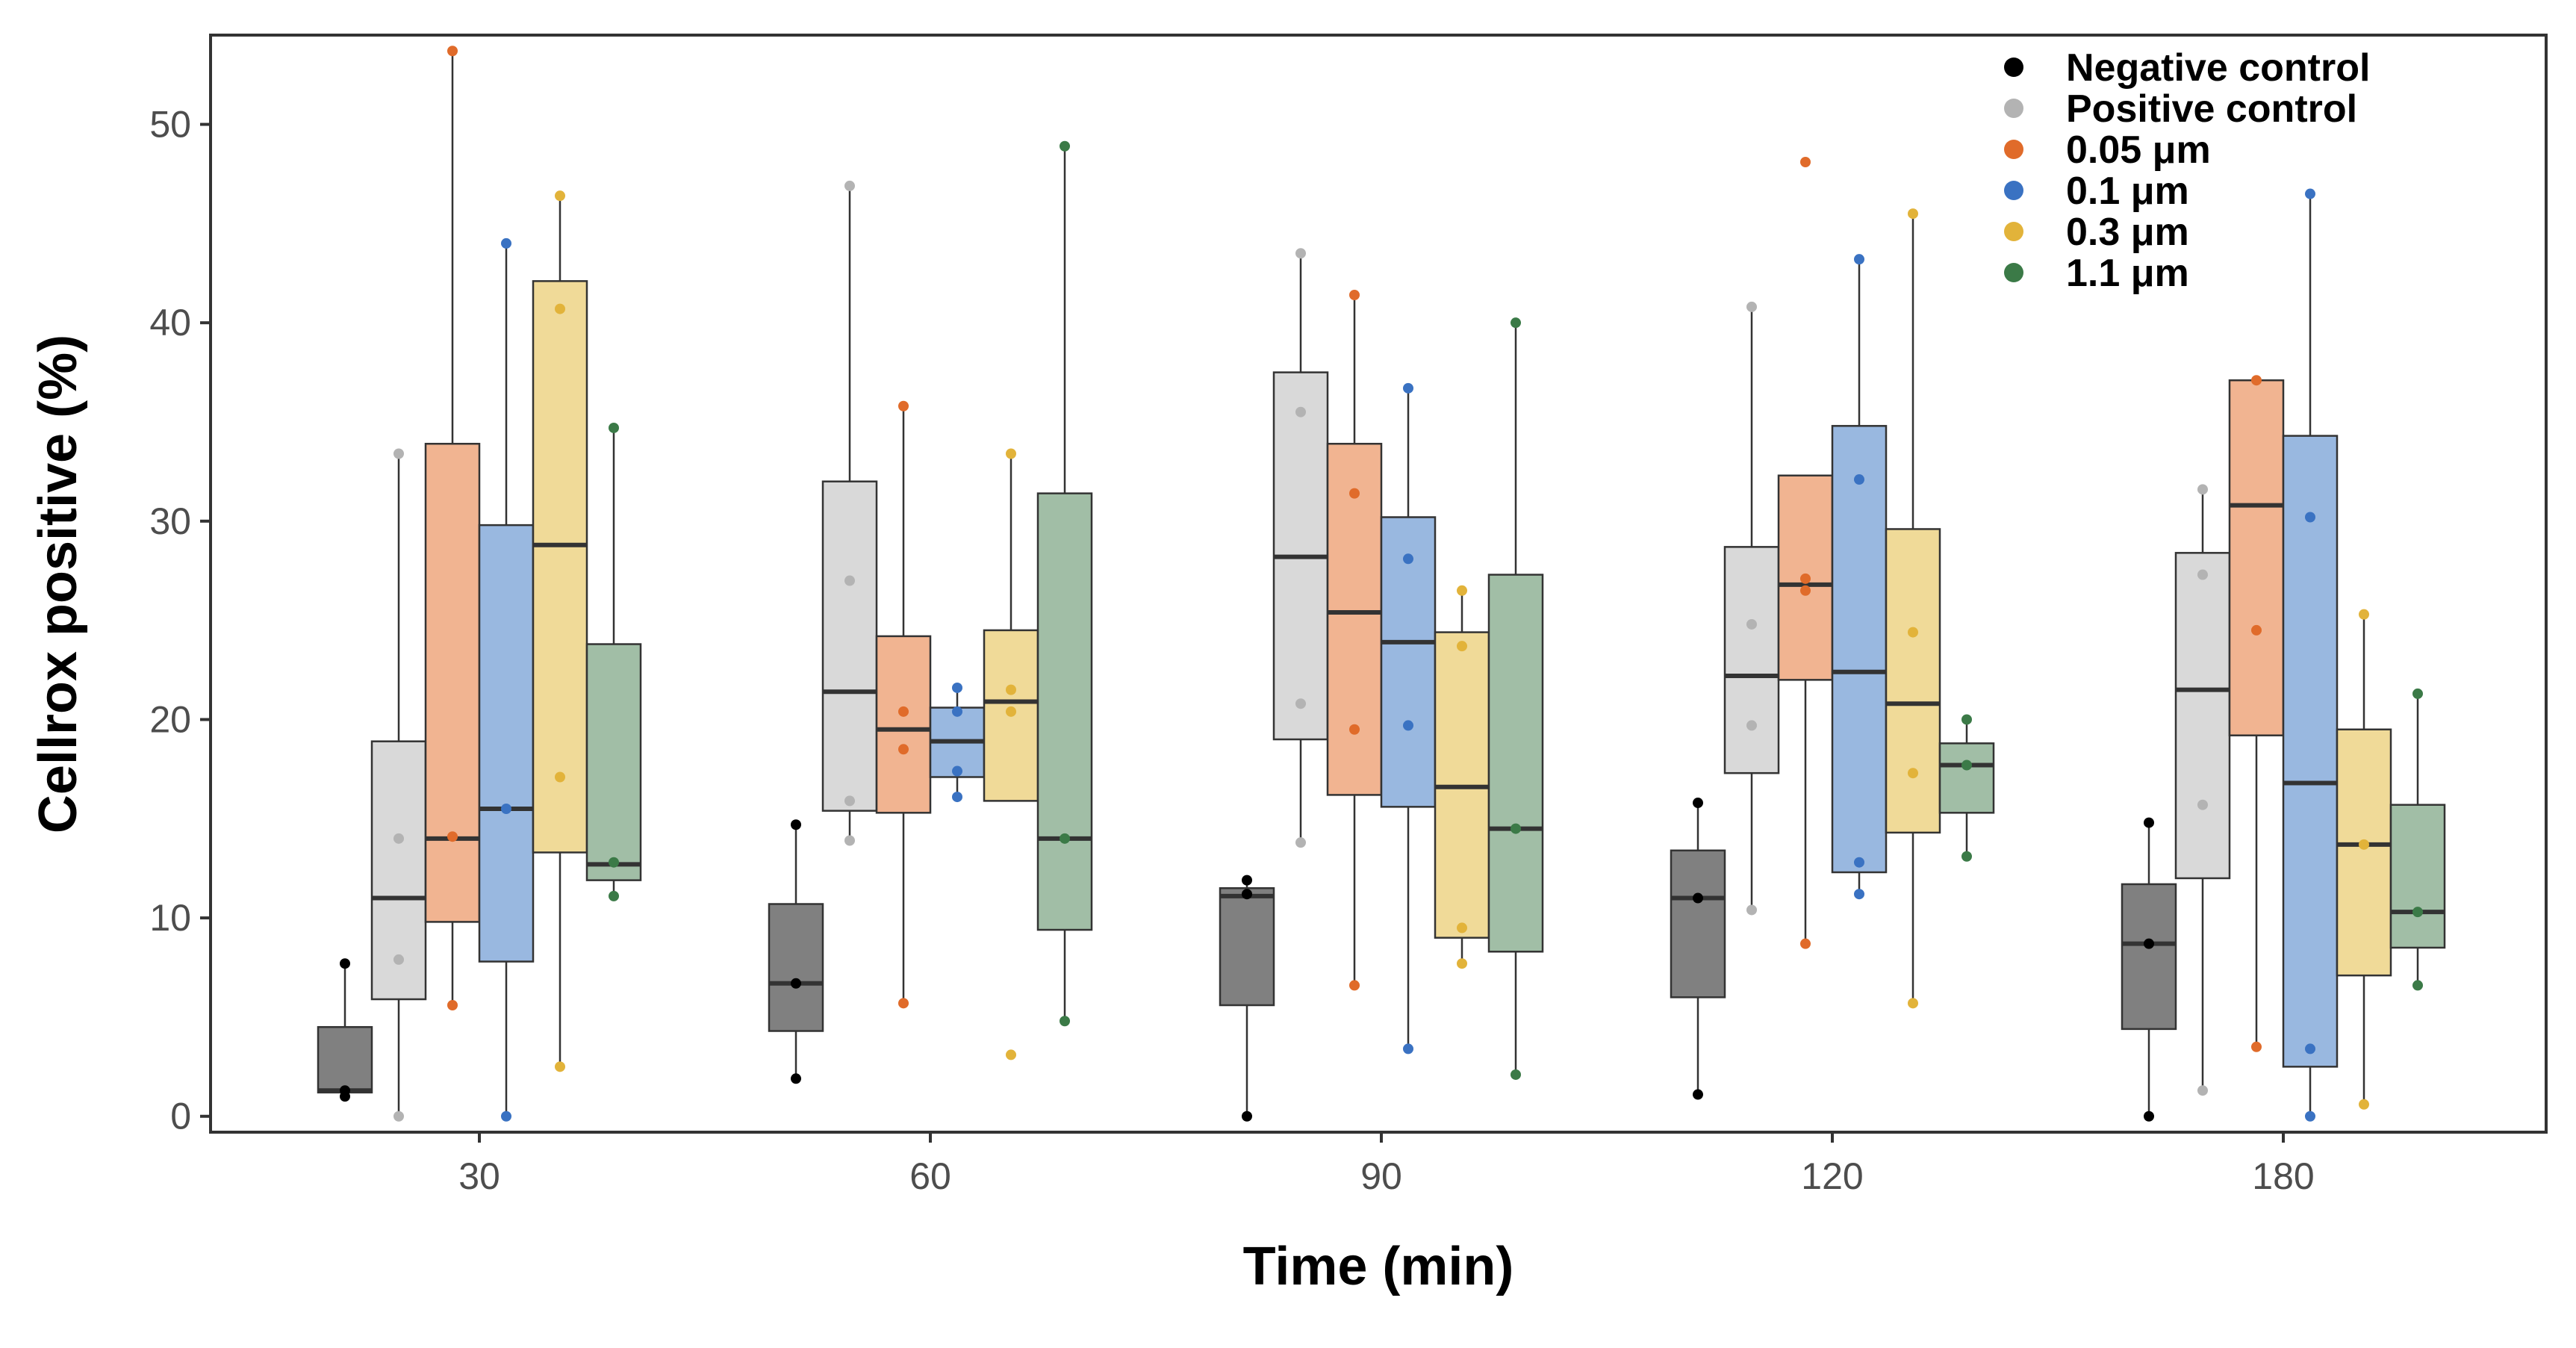  Describe the element at coordinates (2218, 68) in the screenshot. I see `legend-label: Negative control` at that location.